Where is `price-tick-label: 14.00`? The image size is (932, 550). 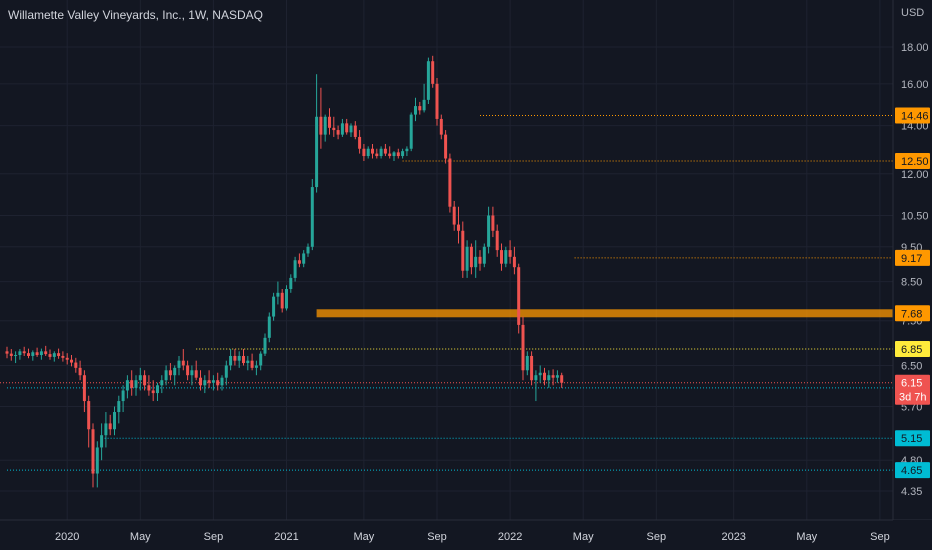
price-tick-label: 14.00 is located at coordinates (915, 127).